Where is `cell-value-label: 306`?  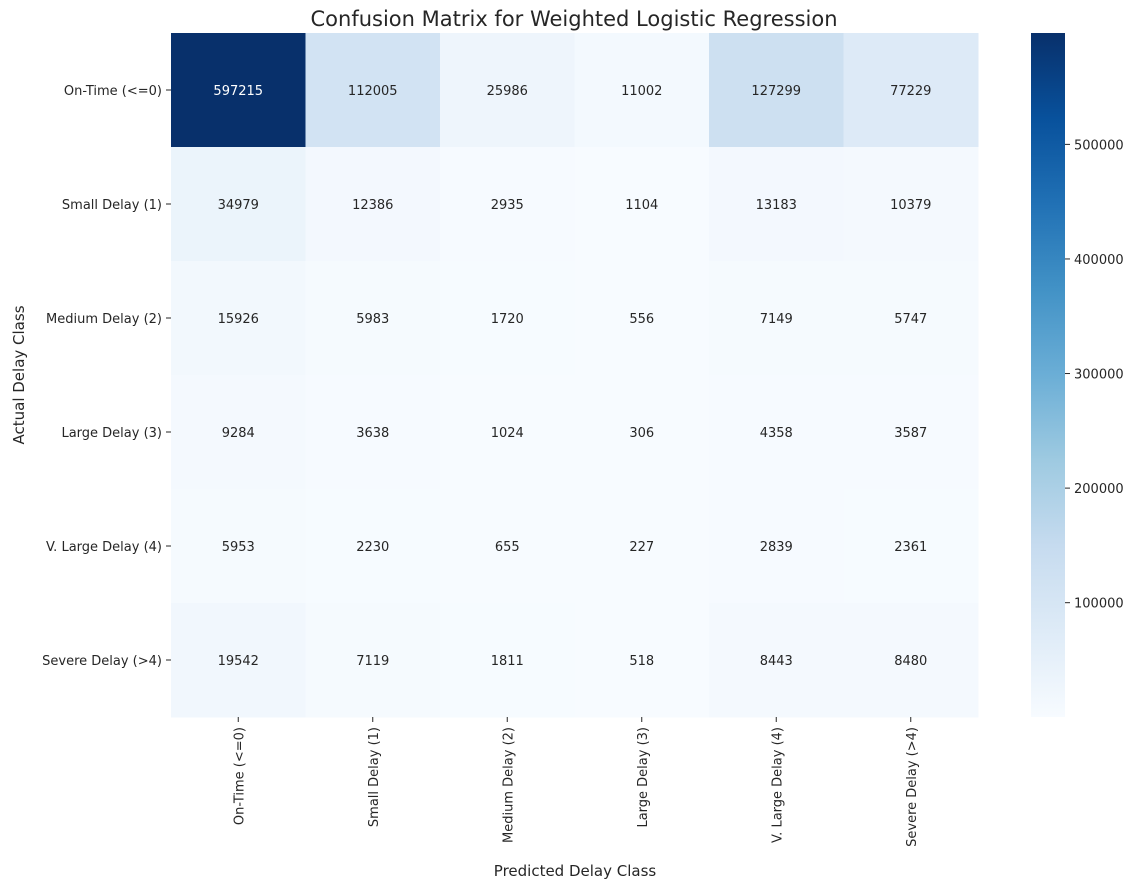
cell-value-label: 306 is located at coordinates (641, 433).